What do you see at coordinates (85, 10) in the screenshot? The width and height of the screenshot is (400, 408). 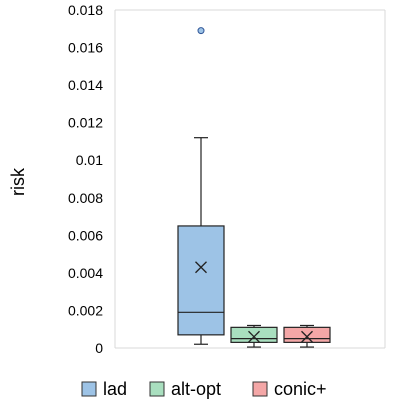 I see `y-tick-label: 0.018` at bounding box center [85, 10].